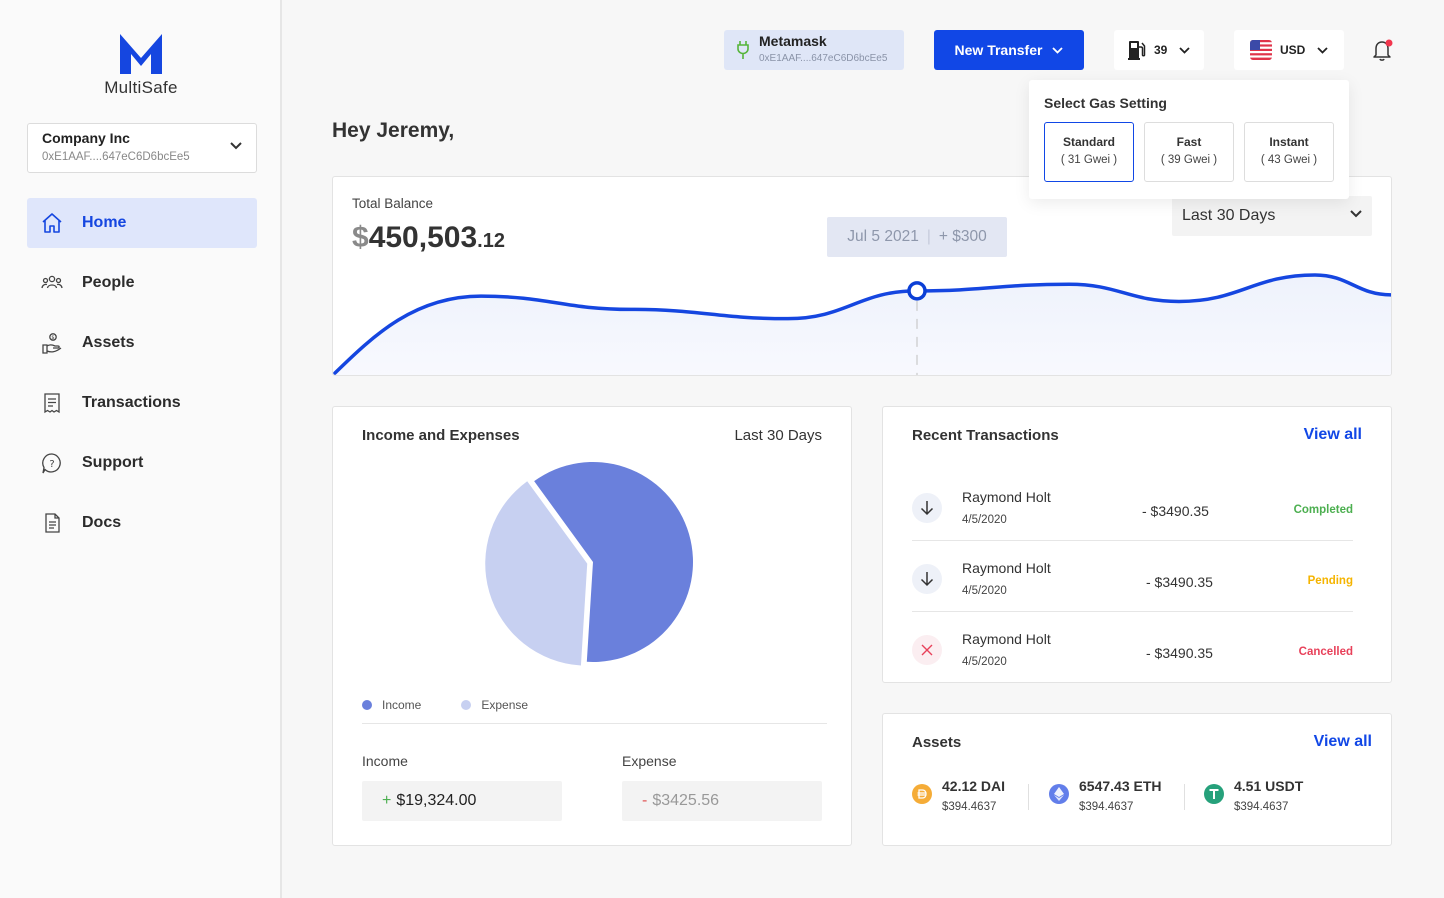  What do you see at coordinates (52, 523) in the screenshot?
I see `docs-icon` at bounding box center [52, 523].